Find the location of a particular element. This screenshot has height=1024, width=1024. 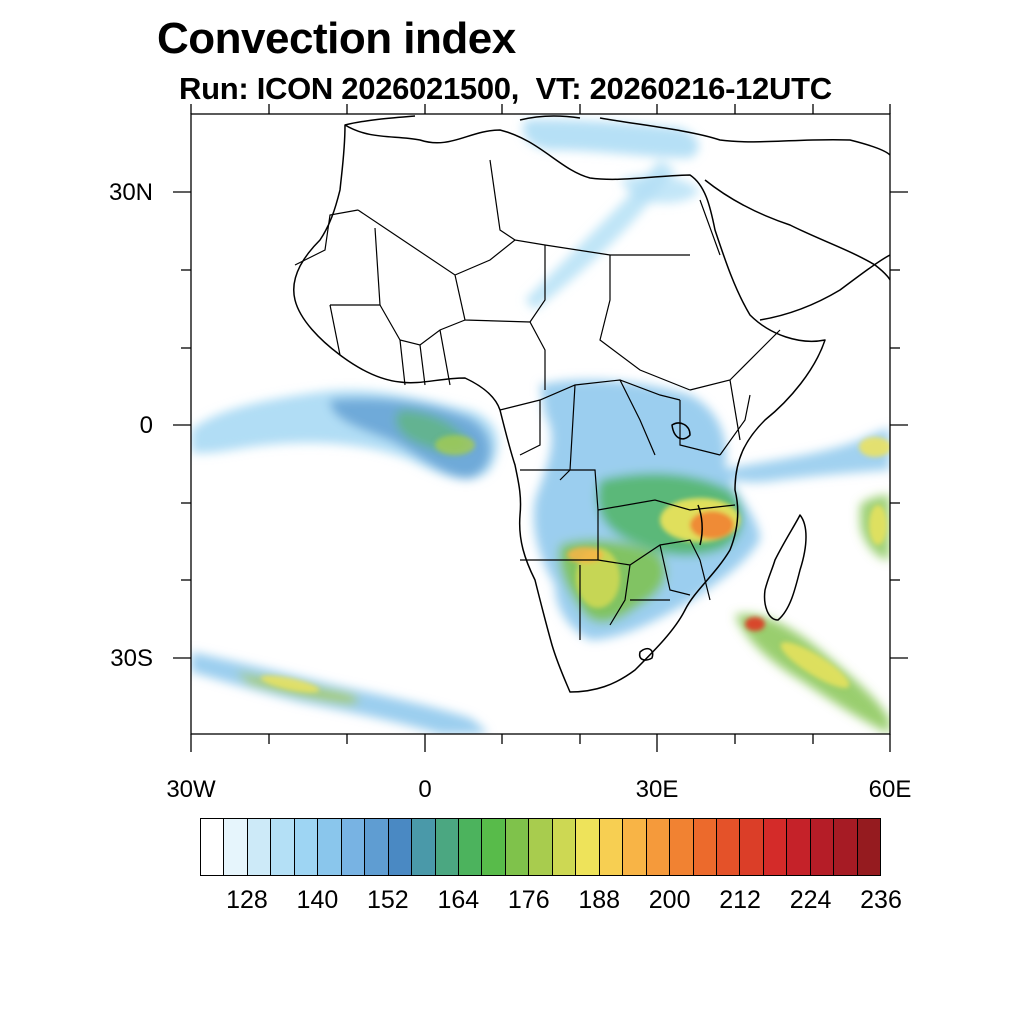

lat-label-30s: 30S is located at coordinates (131, 658).